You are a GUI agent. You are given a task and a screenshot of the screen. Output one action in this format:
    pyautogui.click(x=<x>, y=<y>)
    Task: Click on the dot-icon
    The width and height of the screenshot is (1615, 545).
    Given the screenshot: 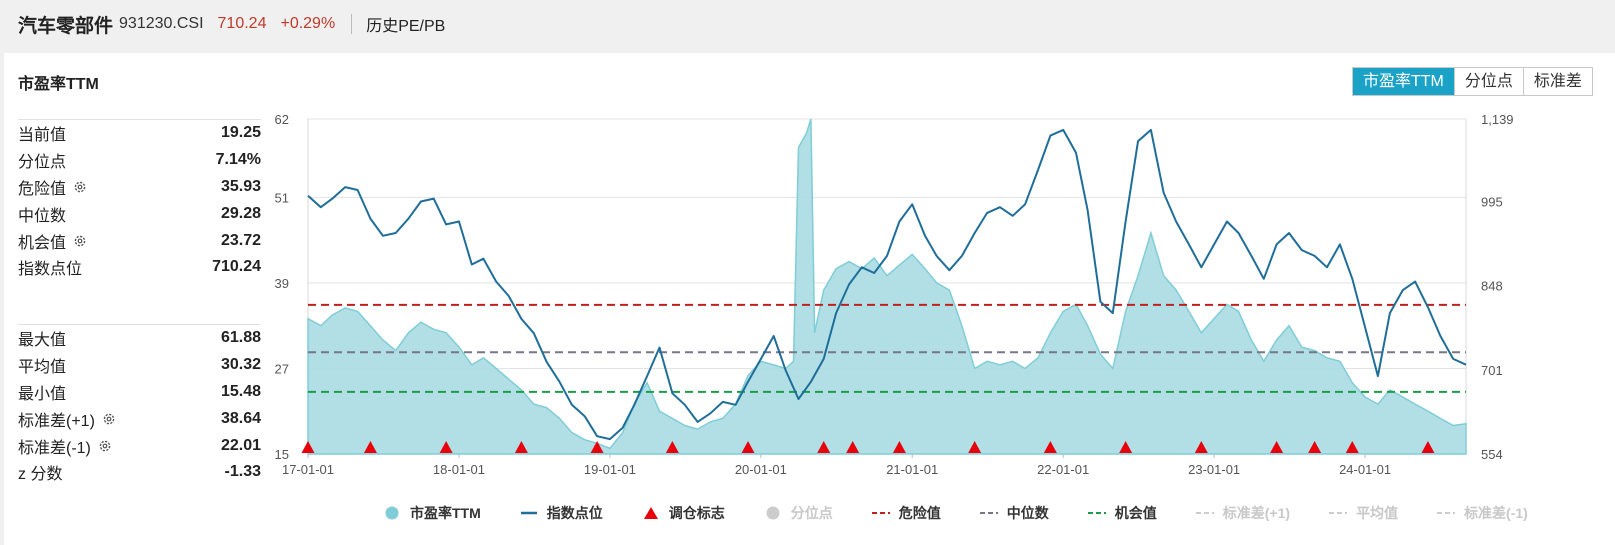 What is the action you would take?
    pyautogui.click(x=773, y=513)
    